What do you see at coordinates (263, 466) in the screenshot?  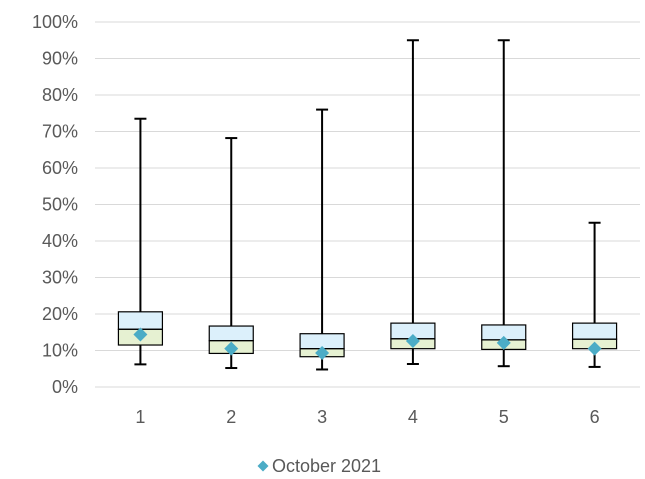 I see `legend-marker-diamond` at bounding box center [263, 466].